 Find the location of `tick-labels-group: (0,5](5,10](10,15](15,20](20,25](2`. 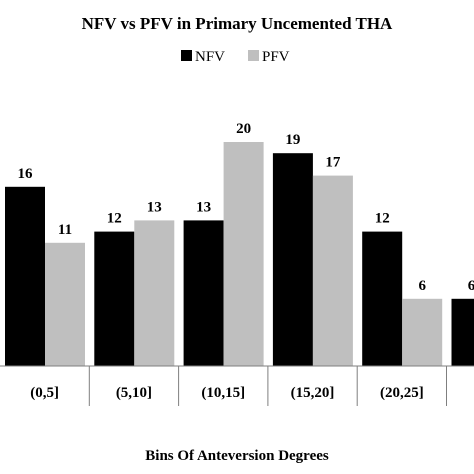

tick-labels-group: (0,5](5,10](10,15](15,20](20,25](2 is located at coordinates (227, 393).